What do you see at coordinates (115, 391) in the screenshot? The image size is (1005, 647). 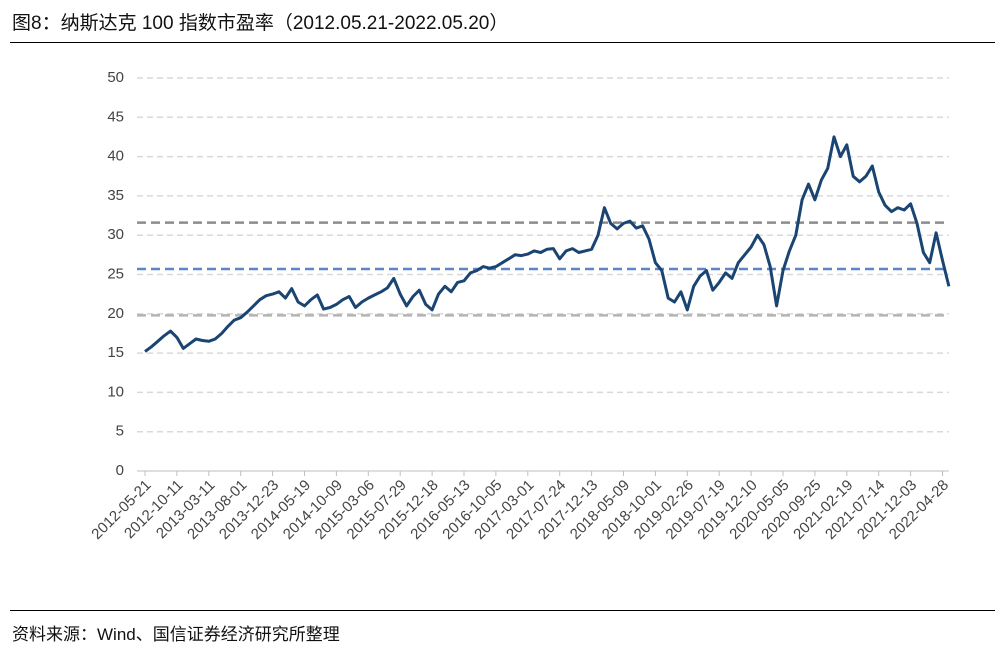 I see `y-tick-label: 10` at bounding box center [115, 391].